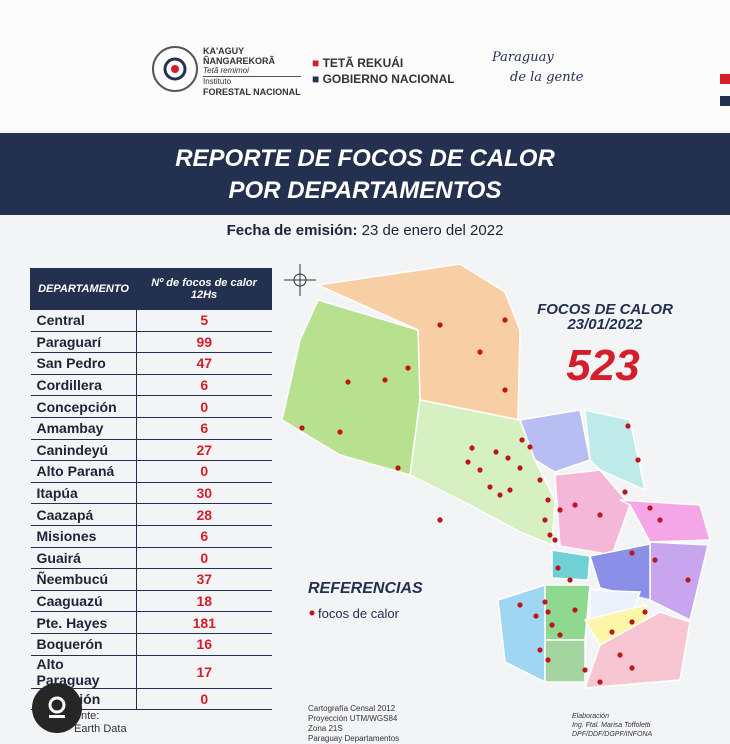  I want to click on table-row: Concepción 0, so click(151, 406).